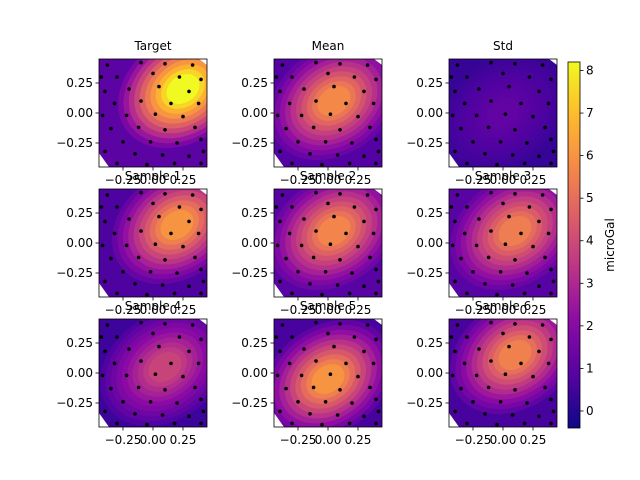  What do you see at coordinates (328, 46) in the screenshot?
I see `panel-title: Mean` at bounding box center [328, 46].